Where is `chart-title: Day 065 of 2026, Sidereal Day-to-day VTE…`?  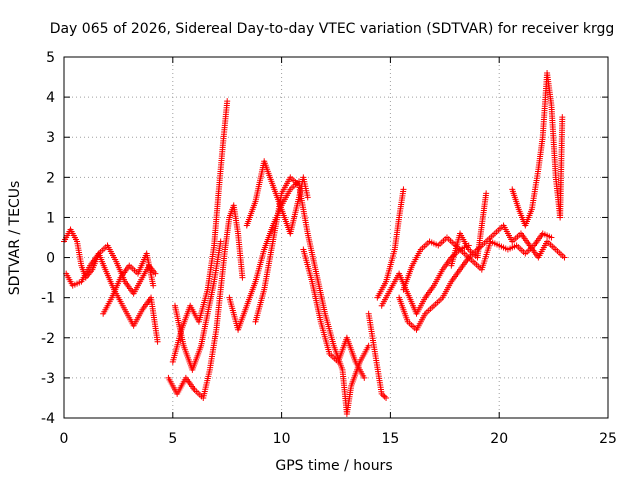 chart-title: Day 065 of 2026, Sidereal Day-to-day VTE… is located at coordinates (332, 29).